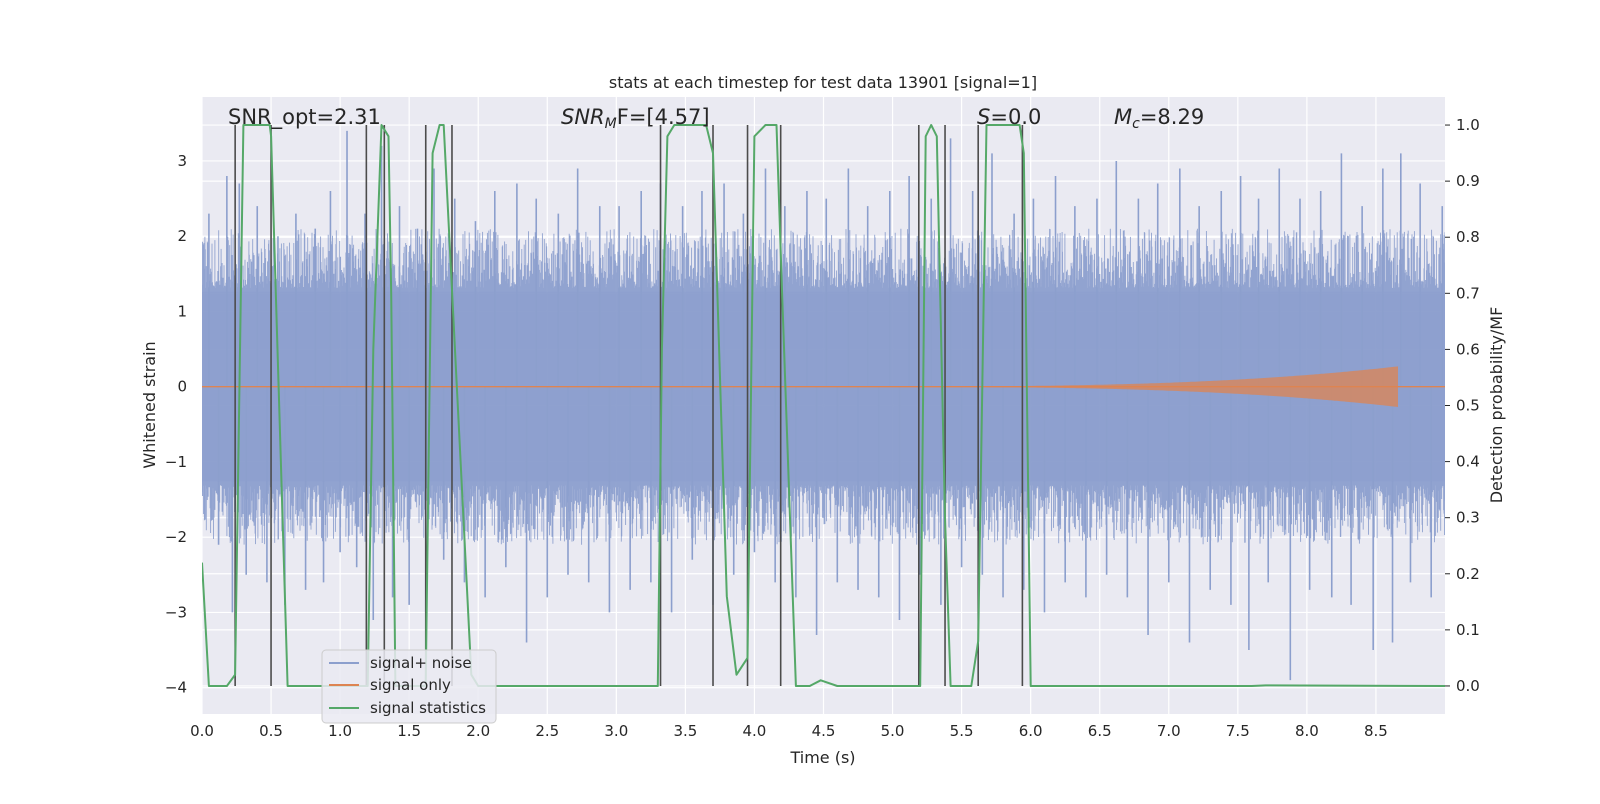 The height and width of the screenshot is (804, 1600). I want to click on y2-tick-label: 0.6, so click(1468, 349).